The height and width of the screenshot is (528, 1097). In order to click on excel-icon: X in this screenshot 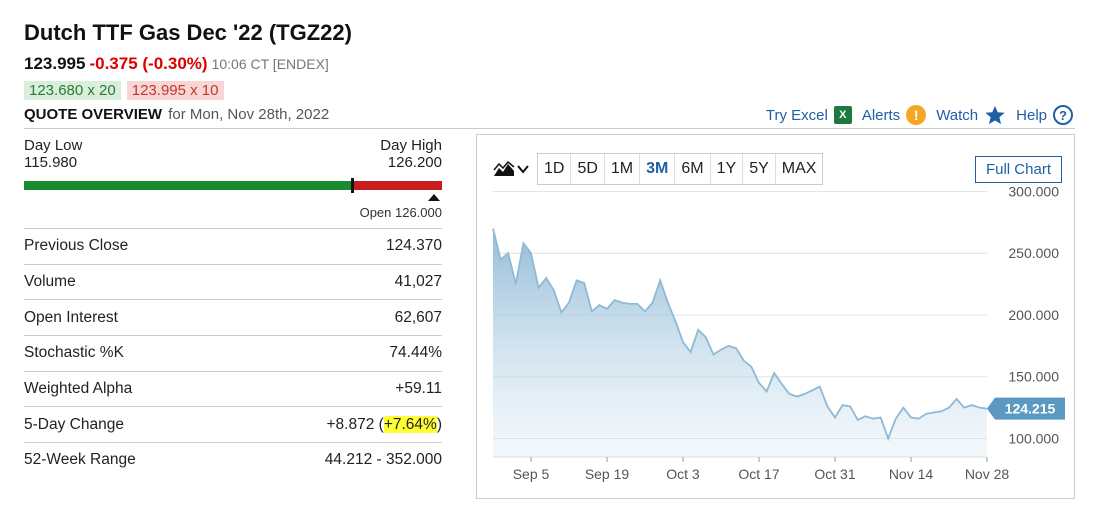, I will do `click(842, 115)`.